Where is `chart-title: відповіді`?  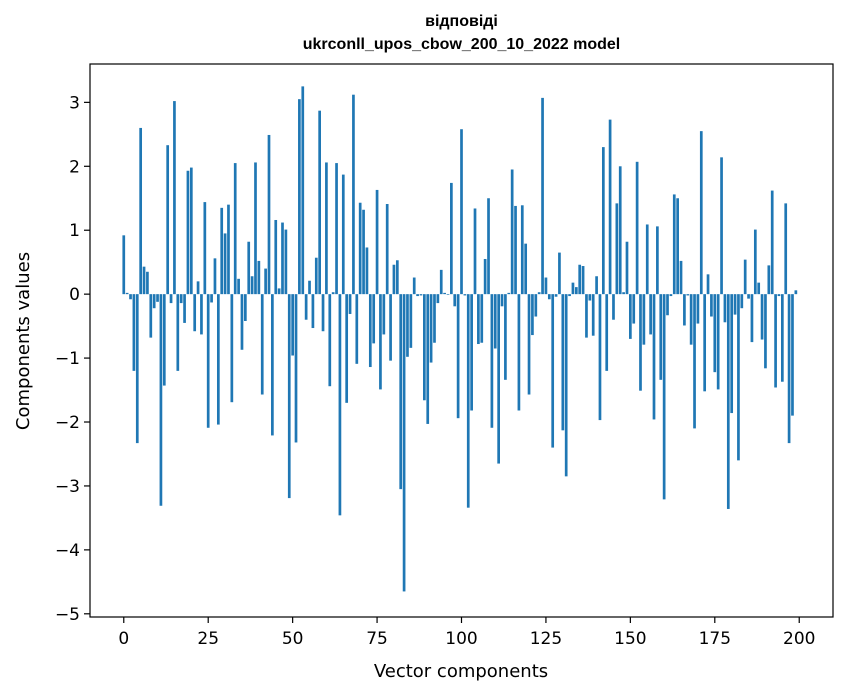
chart-title: відповіді is located at coordinates (461, 21).